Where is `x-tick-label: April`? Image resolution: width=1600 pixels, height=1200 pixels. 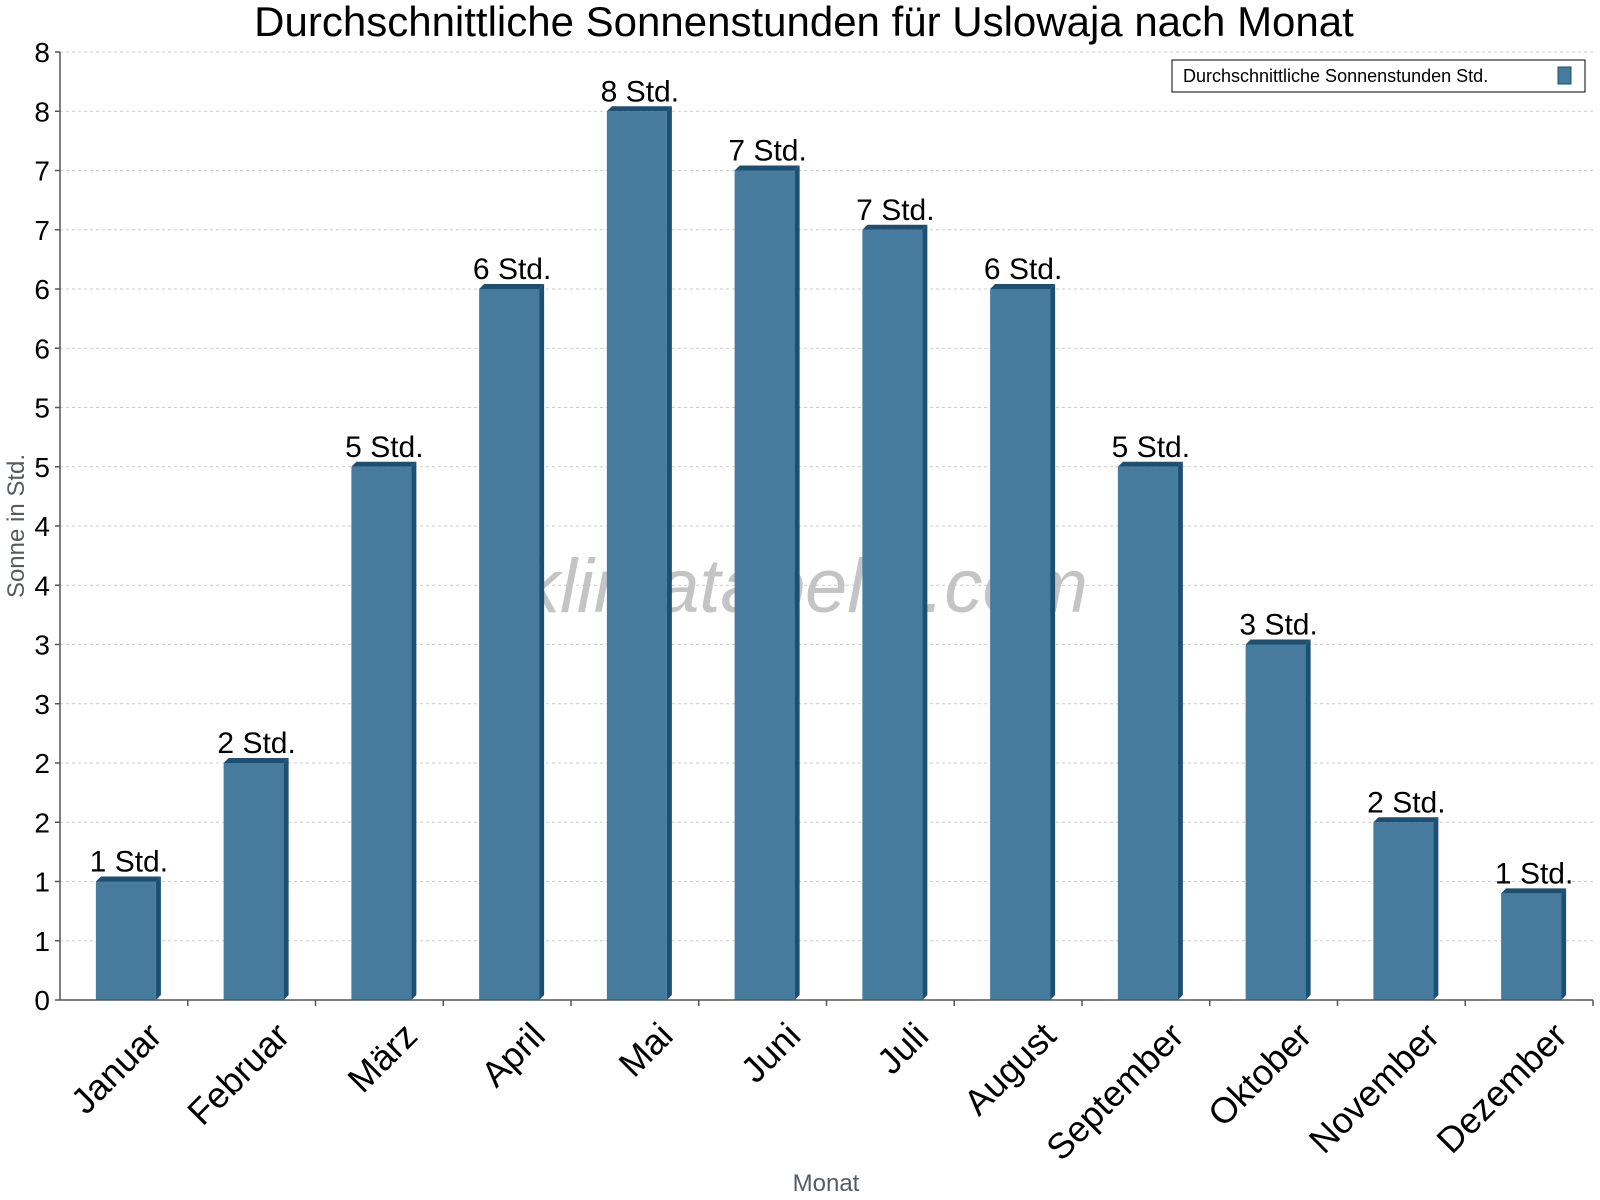 x-tick-label: April is located at coordinates (513, 1055).